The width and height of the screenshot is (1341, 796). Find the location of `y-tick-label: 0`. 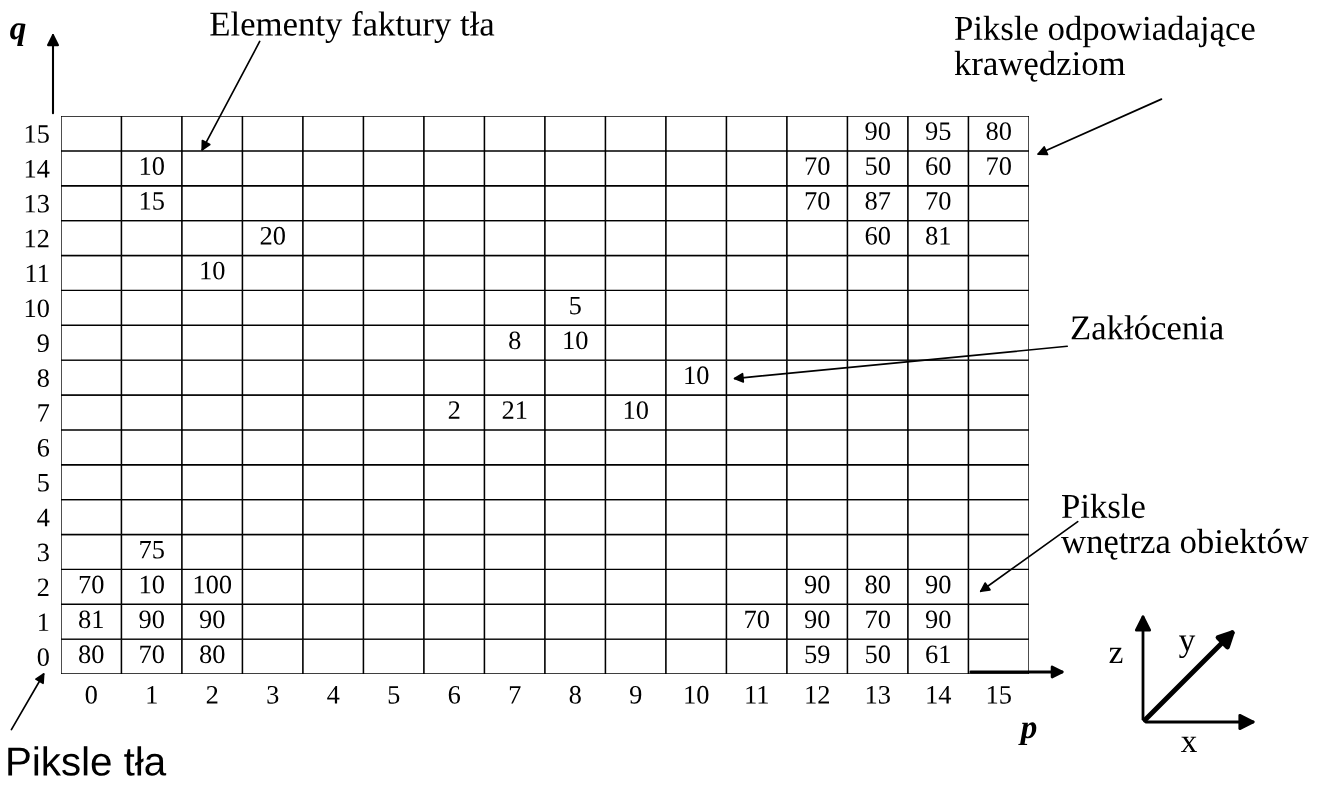

y-tick-label: 0 is located at coordinates (43, 657).